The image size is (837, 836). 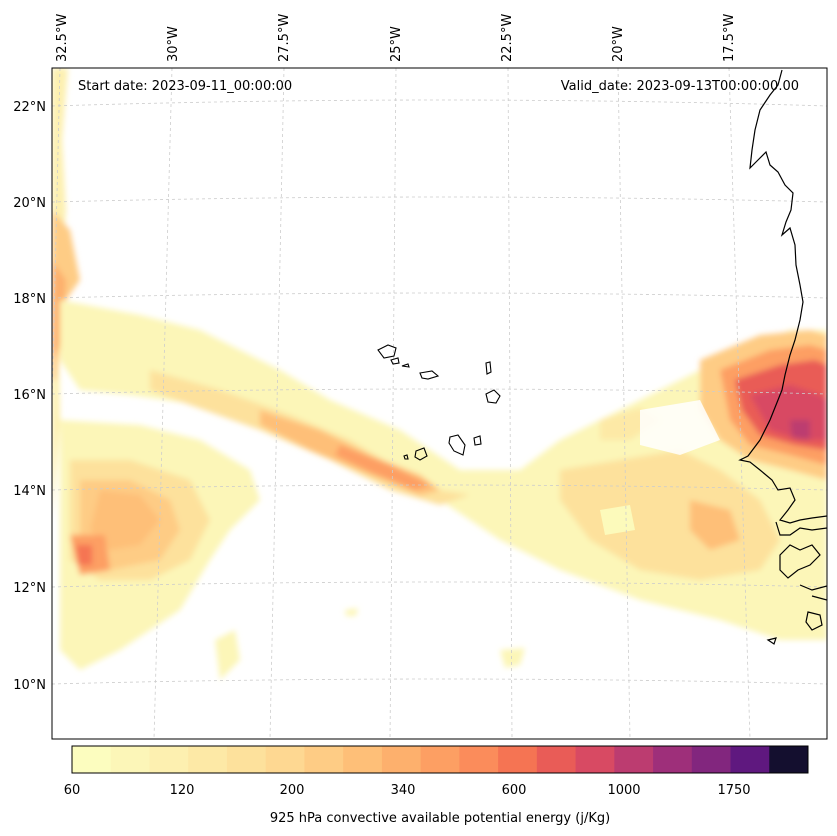 I want to click on lon-label-3: 27.5°W, so click(x=284, y=38).